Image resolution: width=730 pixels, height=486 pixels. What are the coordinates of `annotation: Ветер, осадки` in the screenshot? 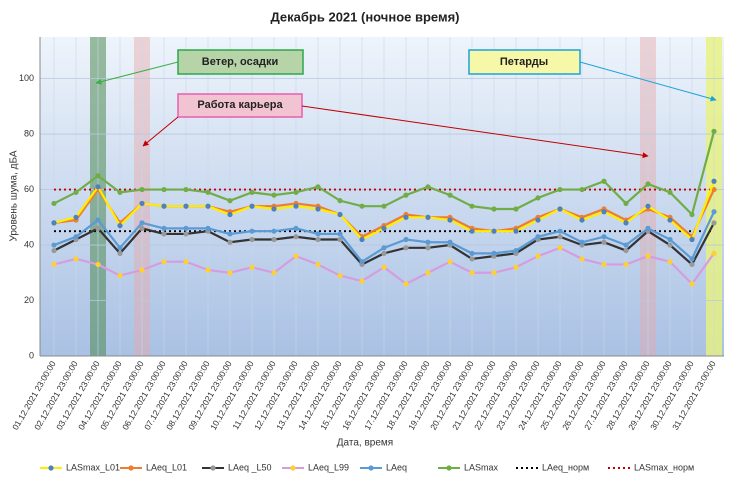 It's located at (240, 62).